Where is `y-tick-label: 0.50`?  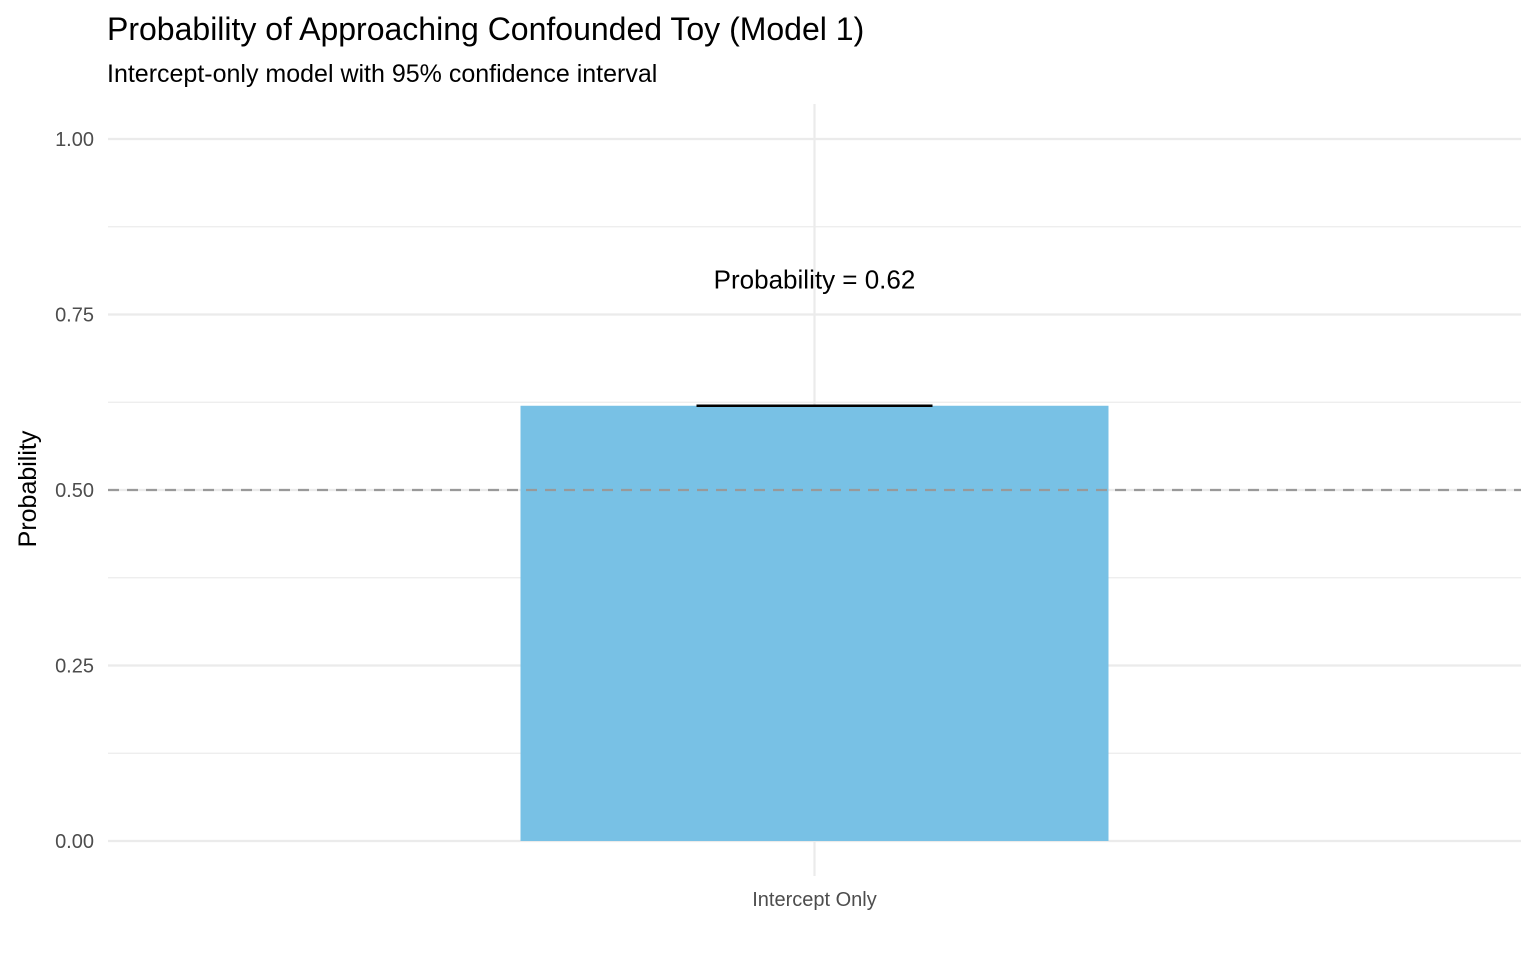
y-tick-label: 0.50 is located at coordinates (74, 491).